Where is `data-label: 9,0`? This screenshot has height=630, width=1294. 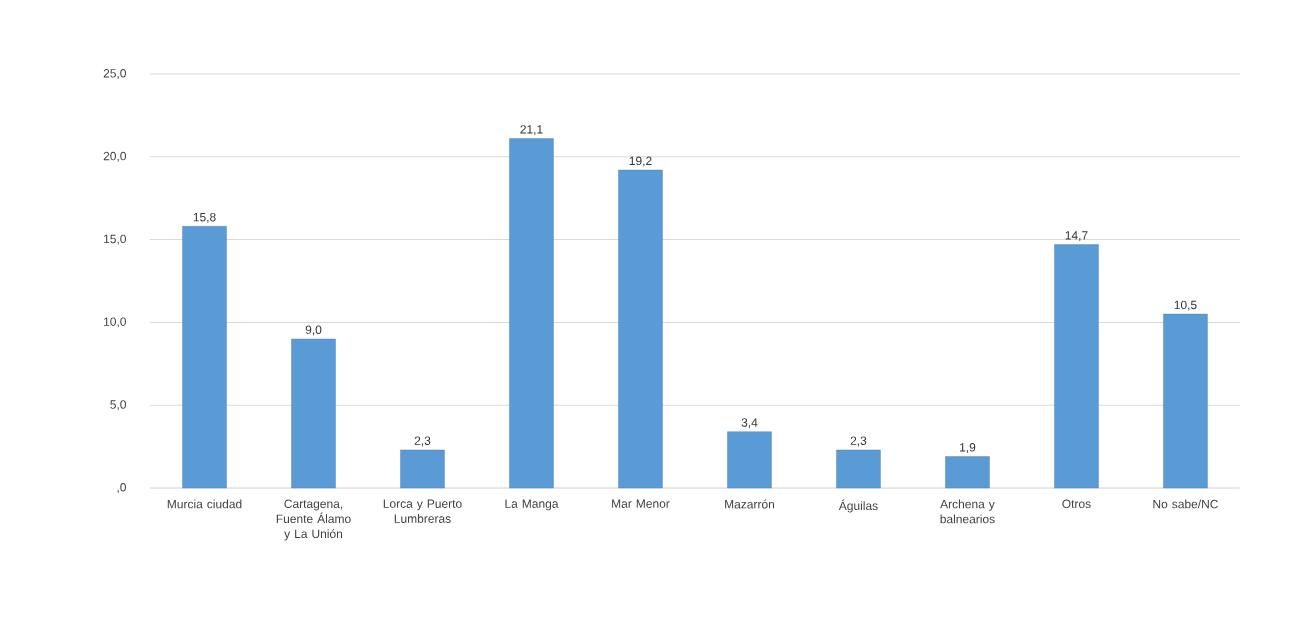 data-label: 9,0 is located at coordinates (313, 330).